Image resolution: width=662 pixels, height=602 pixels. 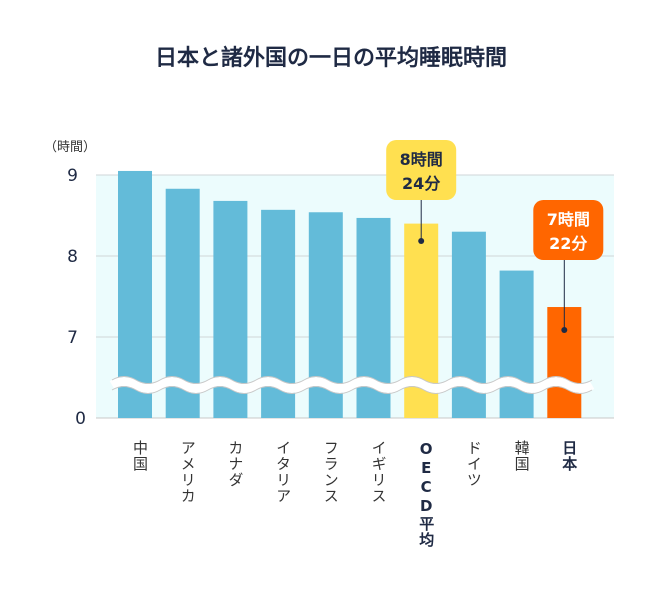 What do you see at coordinates (330, 58) in the screenshot?
I see `chart-title: 日本と諸外国の一日の平均睡眠時間` at bounding box center [330, 58].